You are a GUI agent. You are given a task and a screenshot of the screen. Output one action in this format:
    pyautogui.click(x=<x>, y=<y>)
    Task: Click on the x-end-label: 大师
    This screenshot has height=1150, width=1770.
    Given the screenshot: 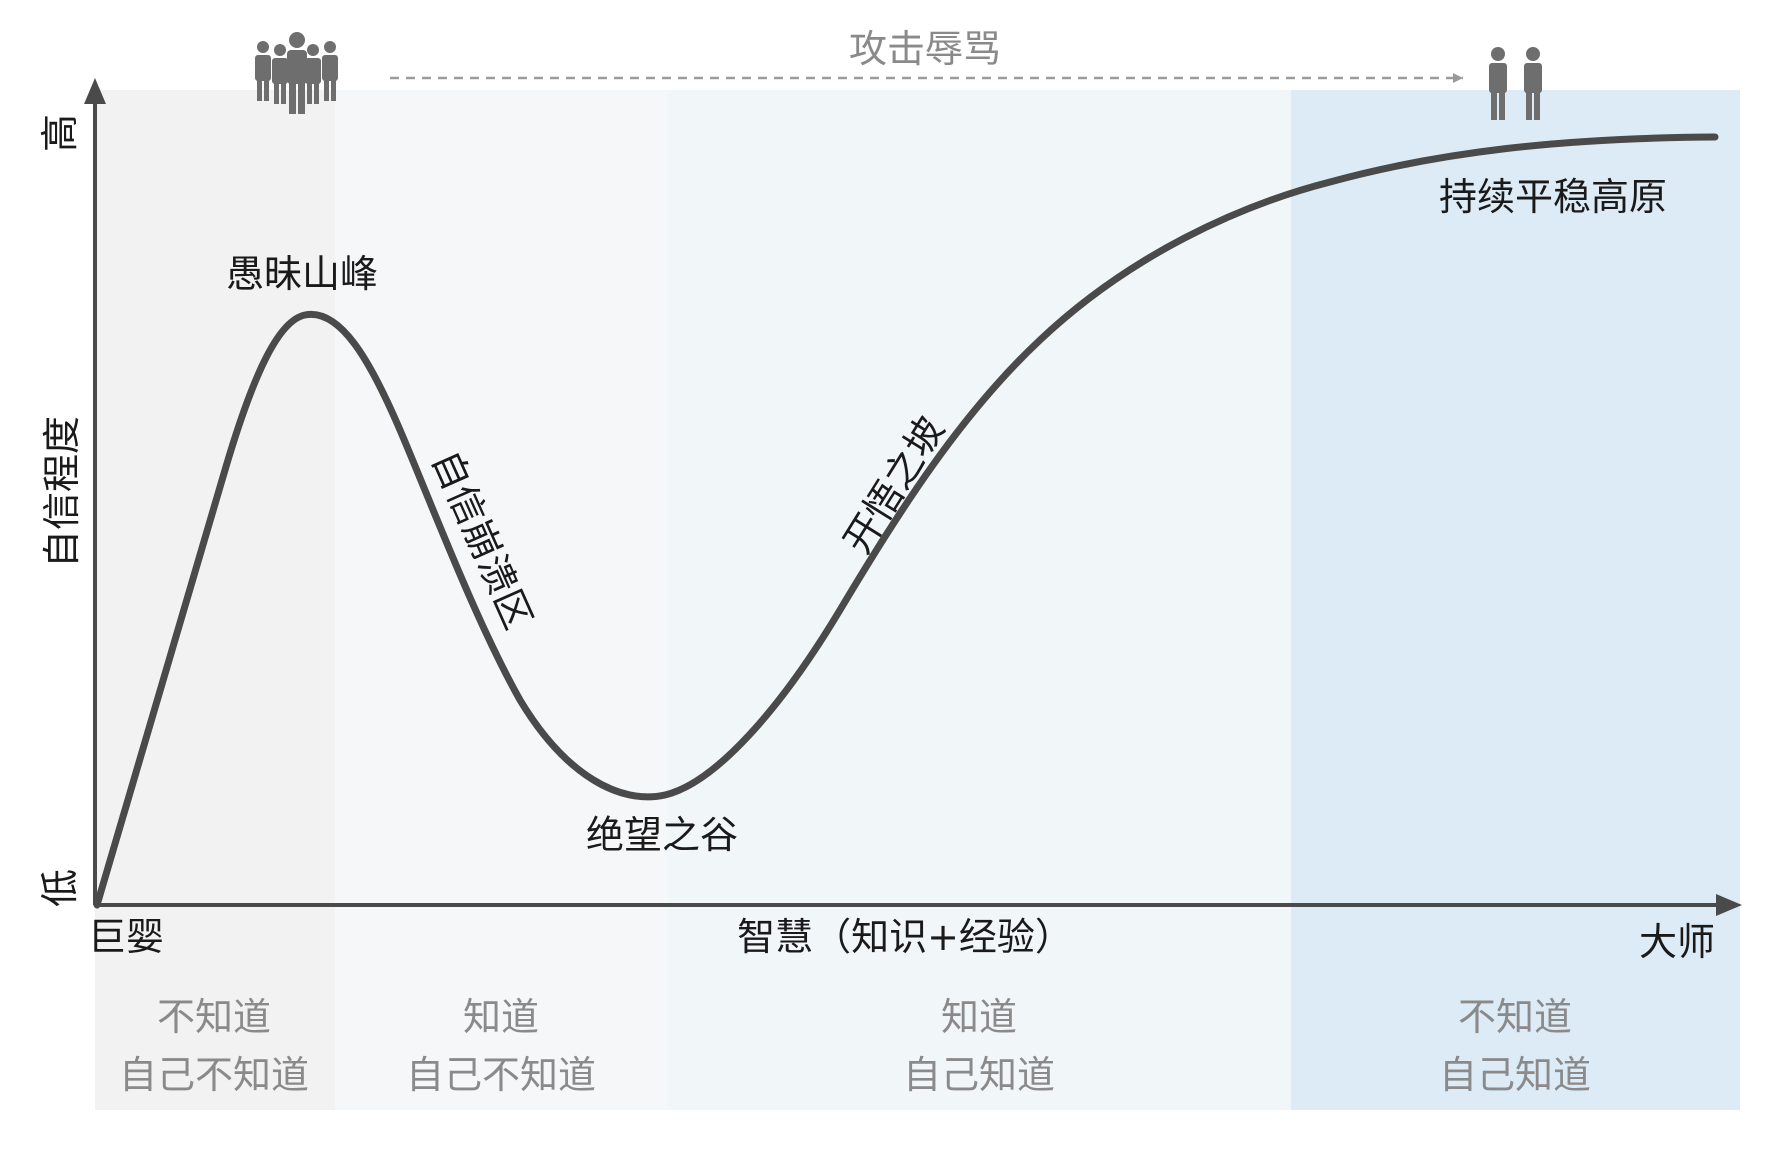 What is the action you would take?
    pyautogui.click(x=1677, y=942)
    